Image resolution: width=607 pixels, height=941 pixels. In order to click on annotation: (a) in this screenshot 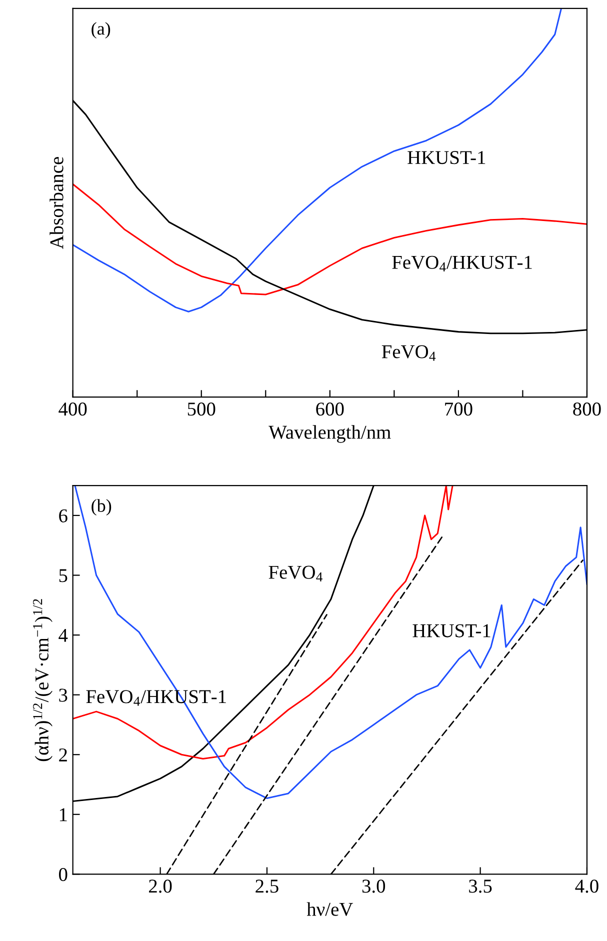, I will do `click(101, 30)`.